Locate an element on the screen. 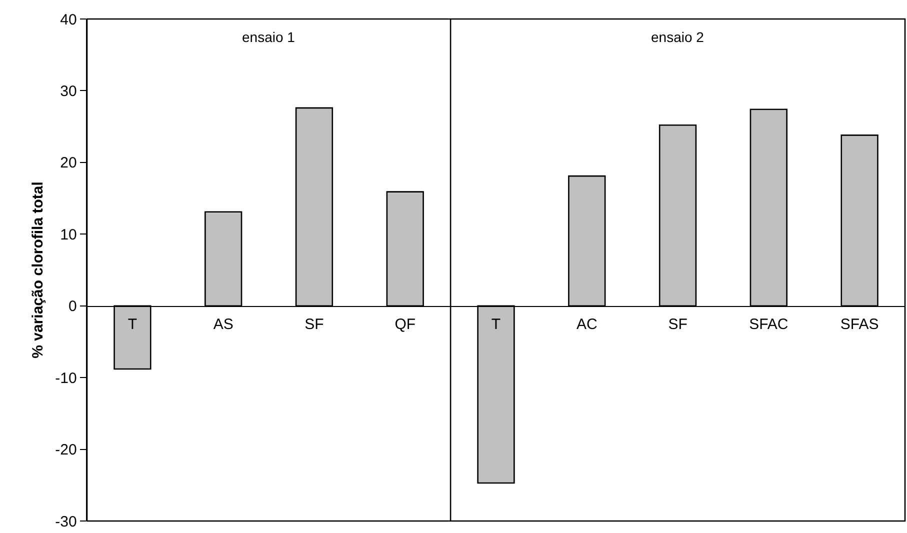  y-tick-label: -20 is located at coordinates (66, 450).